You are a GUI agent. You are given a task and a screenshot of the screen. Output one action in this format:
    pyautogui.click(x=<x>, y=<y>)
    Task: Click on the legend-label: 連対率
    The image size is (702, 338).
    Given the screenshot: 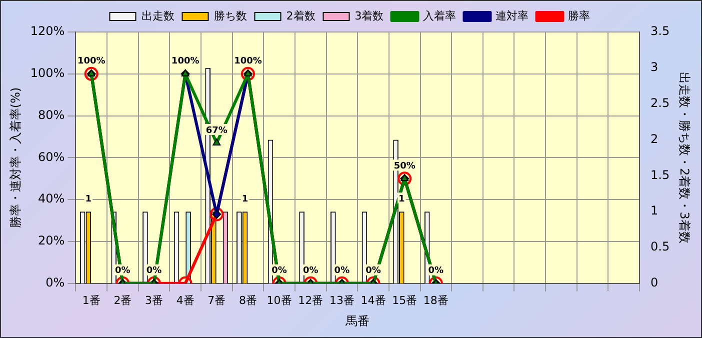 What is the action you would take?
    pyautogui.click(x=512, y=15)
    